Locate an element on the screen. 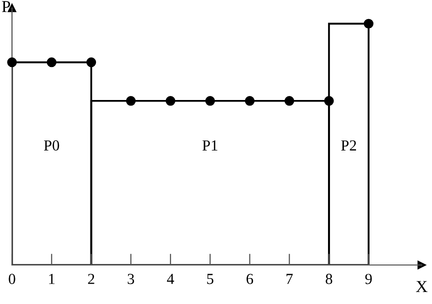 The height and width of the screenshot is (304, 432). x-tick-label: 0 is located at coordinates (12, 279).